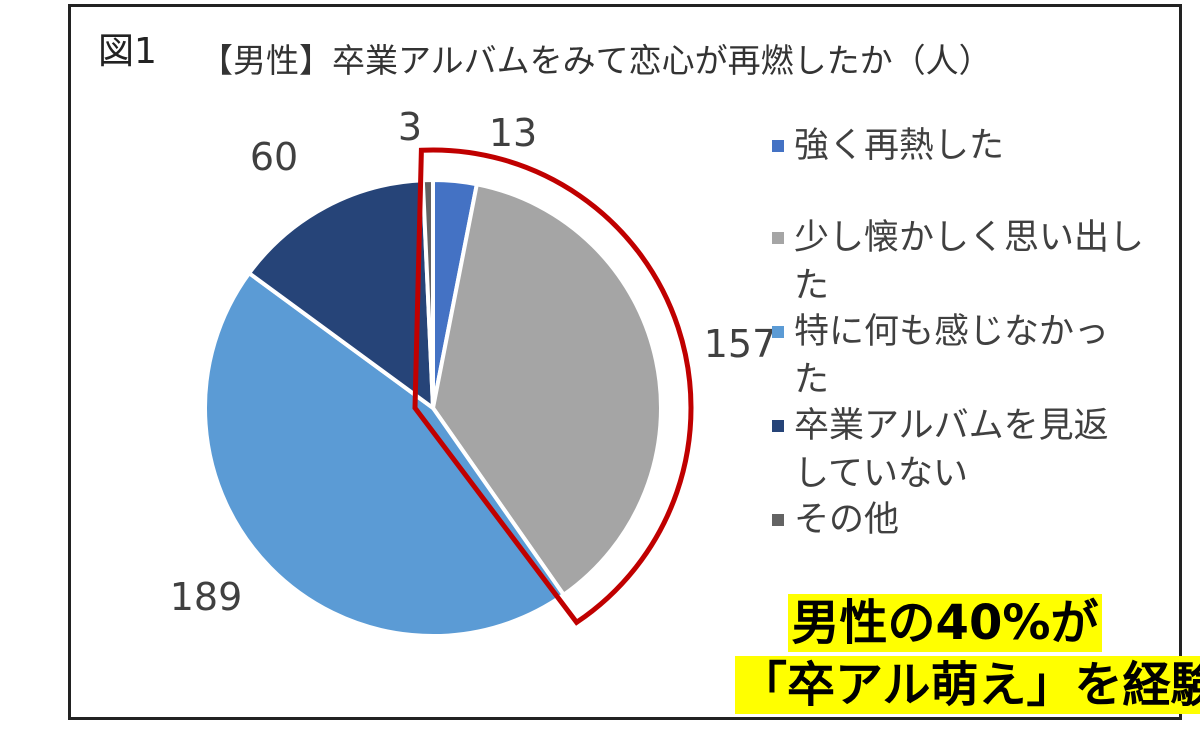 The image size is (1200, 742). Describe the element at coordinates (952, 356) in the screenshot. I see `legend-label-3: 特に何も感じなかった` at that location.